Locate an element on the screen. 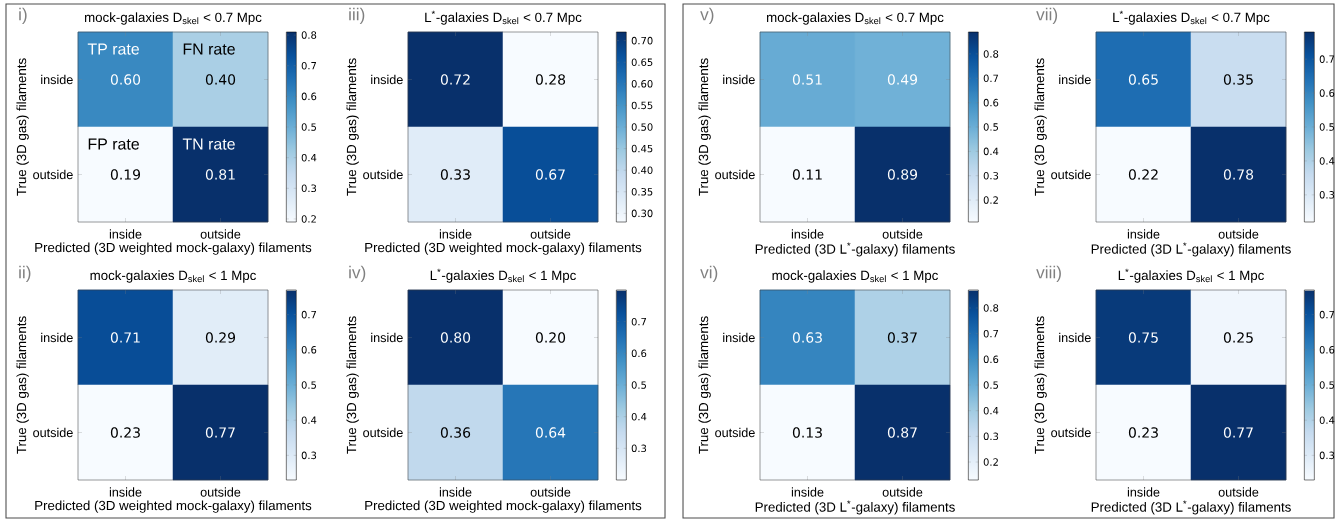 This screenshot has height=522, width=1340. data-label: 0.33 is located at coordinates (455, 174).